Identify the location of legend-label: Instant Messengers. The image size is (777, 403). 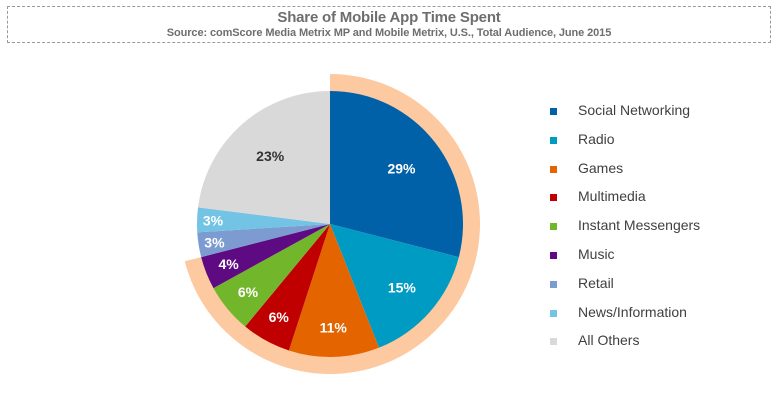
(639, 225).